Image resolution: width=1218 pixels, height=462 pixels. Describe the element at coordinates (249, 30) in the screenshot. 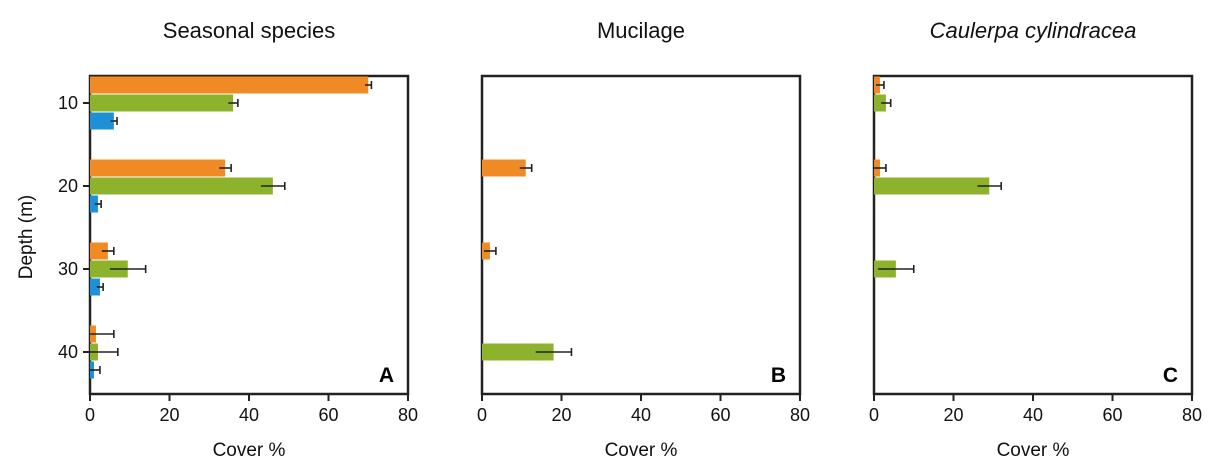

I see `panel-title: Seasonal species` at that location.